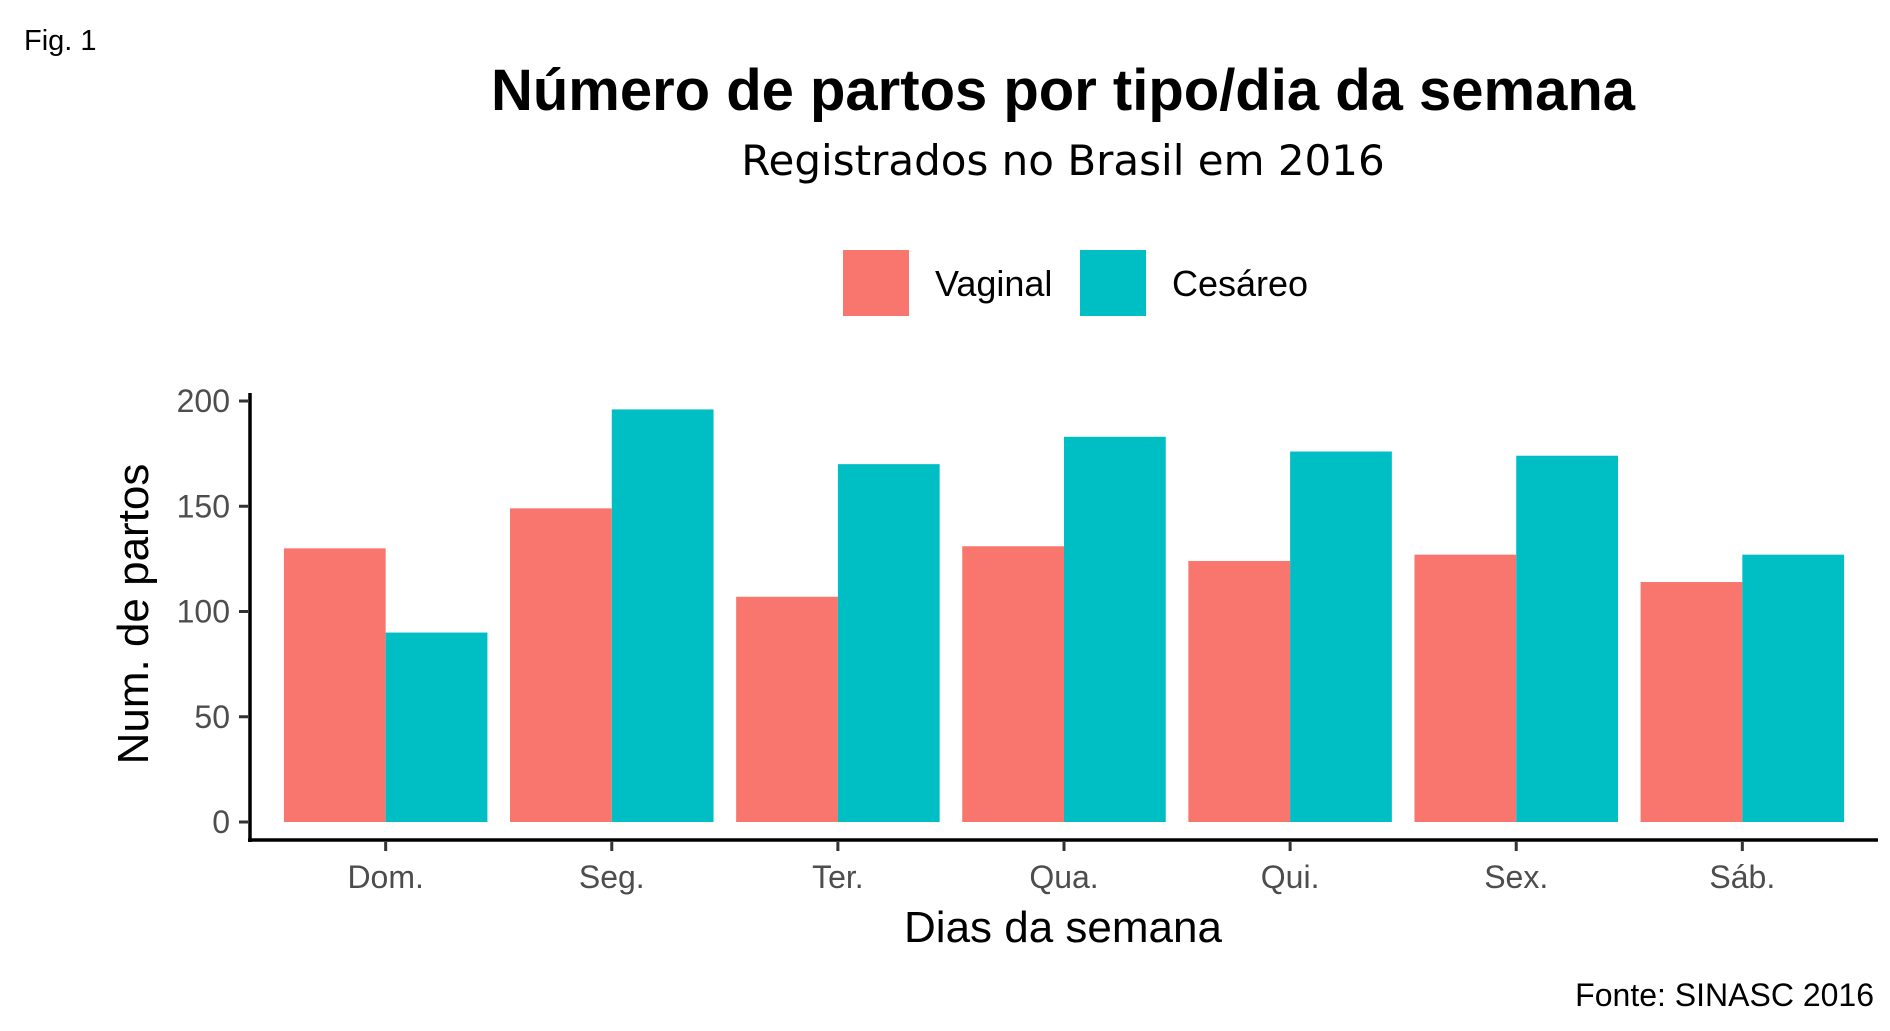 The height and width of the screenshot is (1031, 1890). What do you see at coordinates (133, 614) in the screenshot?
I see `y-axis-title: Num. de partos` at bounding box center [133, 614].